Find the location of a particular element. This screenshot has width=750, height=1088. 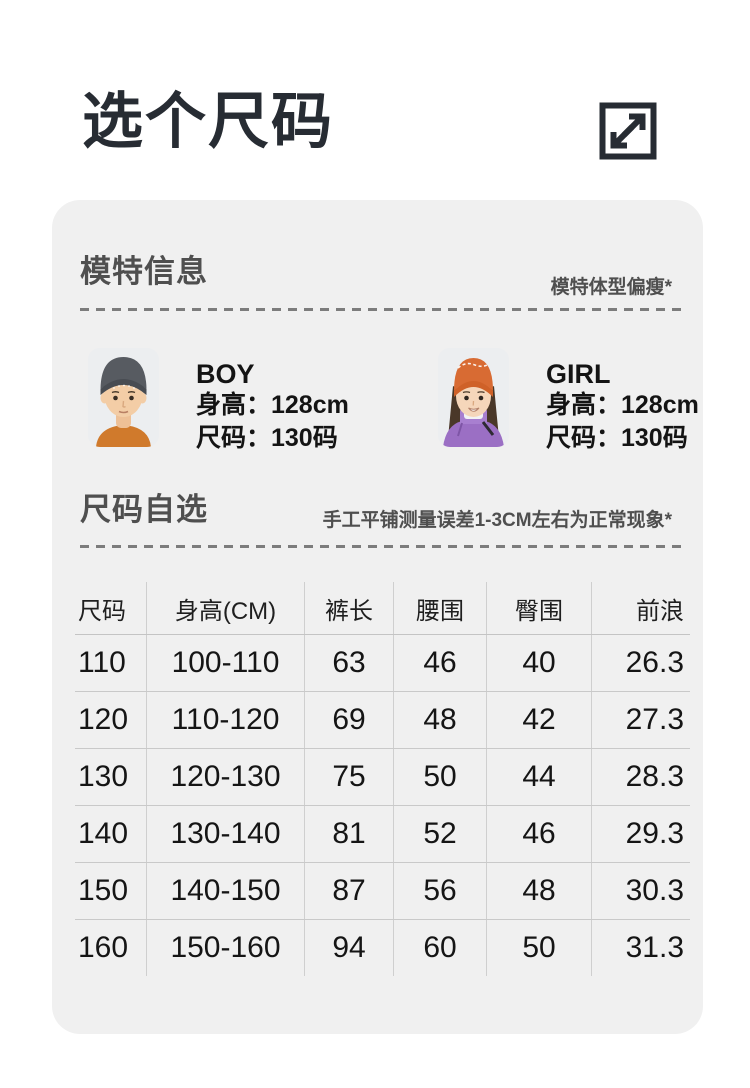

table-cell: 40 is located at coordinates (539, 663).